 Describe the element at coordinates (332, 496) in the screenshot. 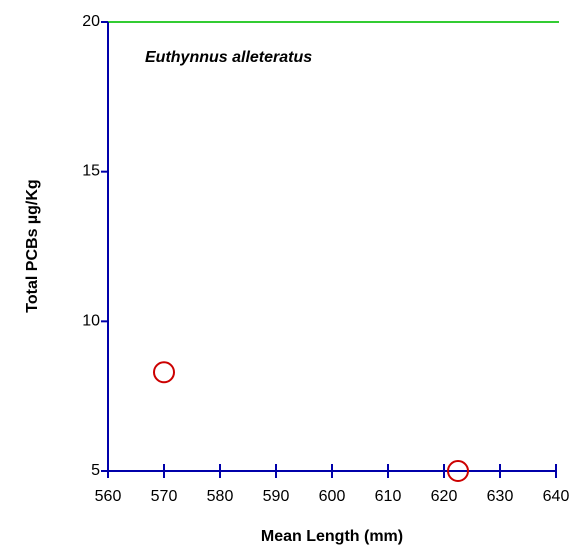

I see `x-tick-label: 600` at that location.